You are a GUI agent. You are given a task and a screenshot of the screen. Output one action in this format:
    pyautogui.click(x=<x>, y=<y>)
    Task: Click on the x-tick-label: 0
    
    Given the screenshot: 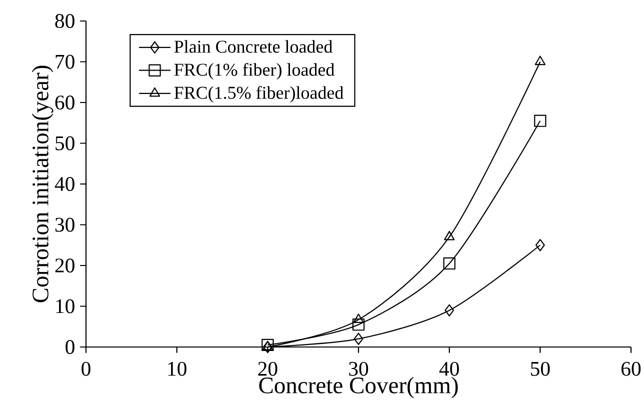 What is the action you would take?
    pyautogui.click(x=86, y=369)
    